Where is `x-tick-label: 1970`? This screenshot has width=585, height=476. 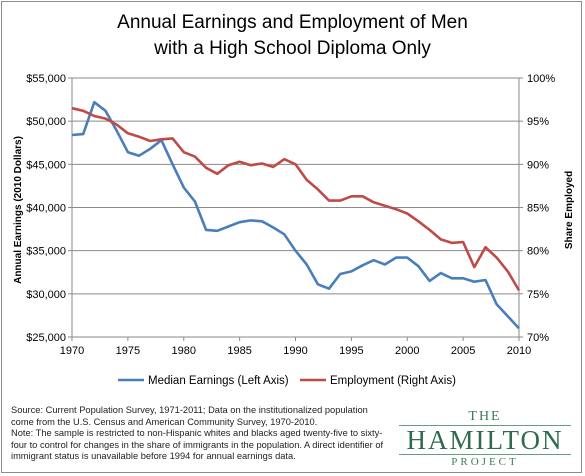
x-tick-label: 1970 is located at coordinates (72, 351).